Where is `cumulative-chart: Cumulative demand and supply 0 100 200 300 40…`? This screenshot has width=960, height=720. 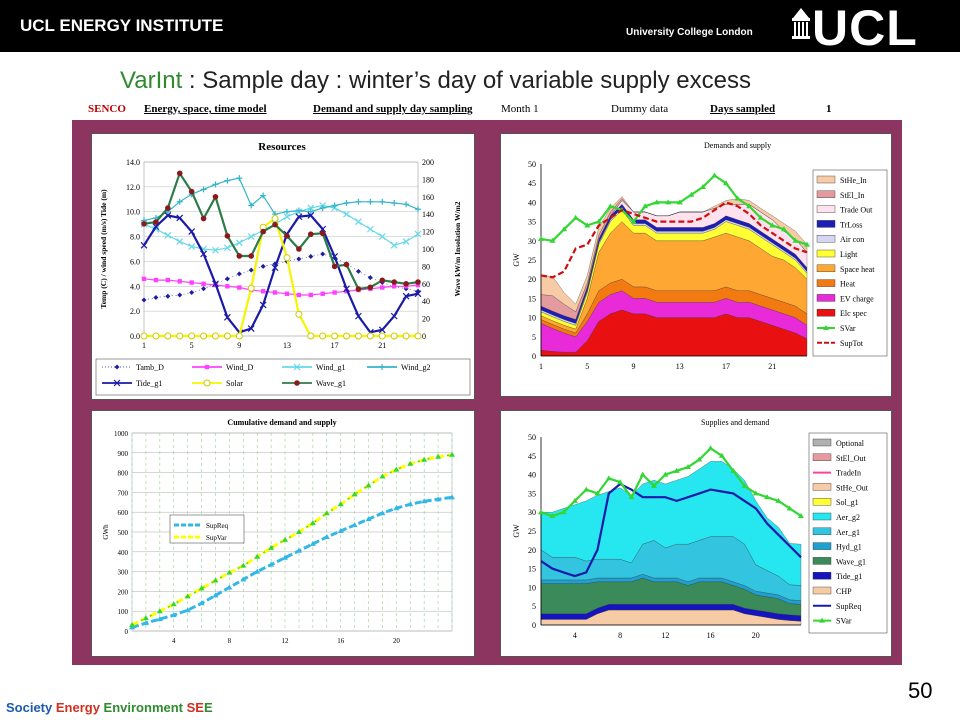
cumulative-chart: Cumulative demand and supply 0 100 200 300 40… is located at coordinates (278, 531).